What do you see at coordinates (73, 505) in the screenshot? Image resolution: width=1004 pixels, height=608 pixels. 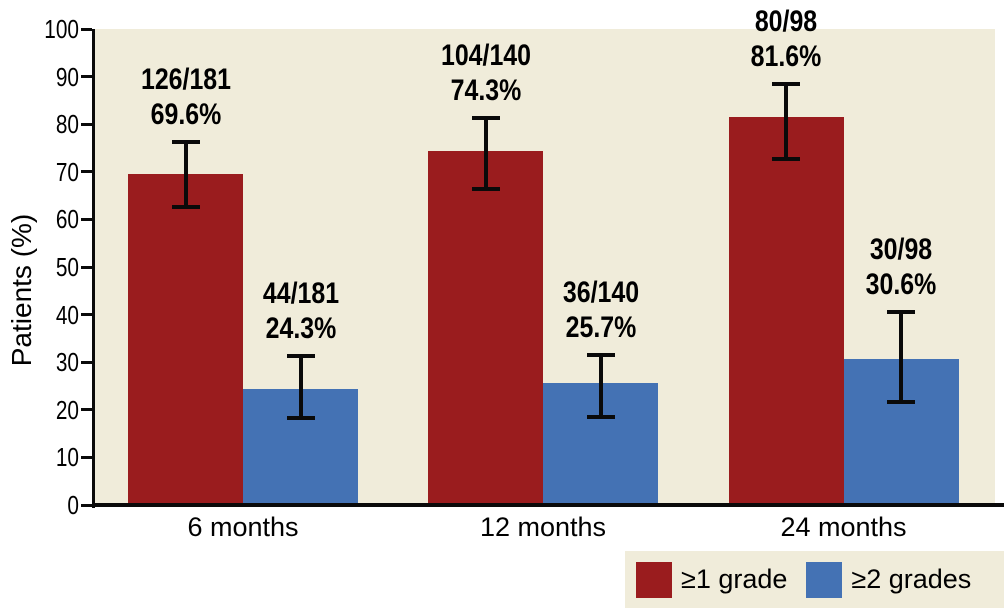 I see `y-tick-label: 0` at bounding box center [73, 505].